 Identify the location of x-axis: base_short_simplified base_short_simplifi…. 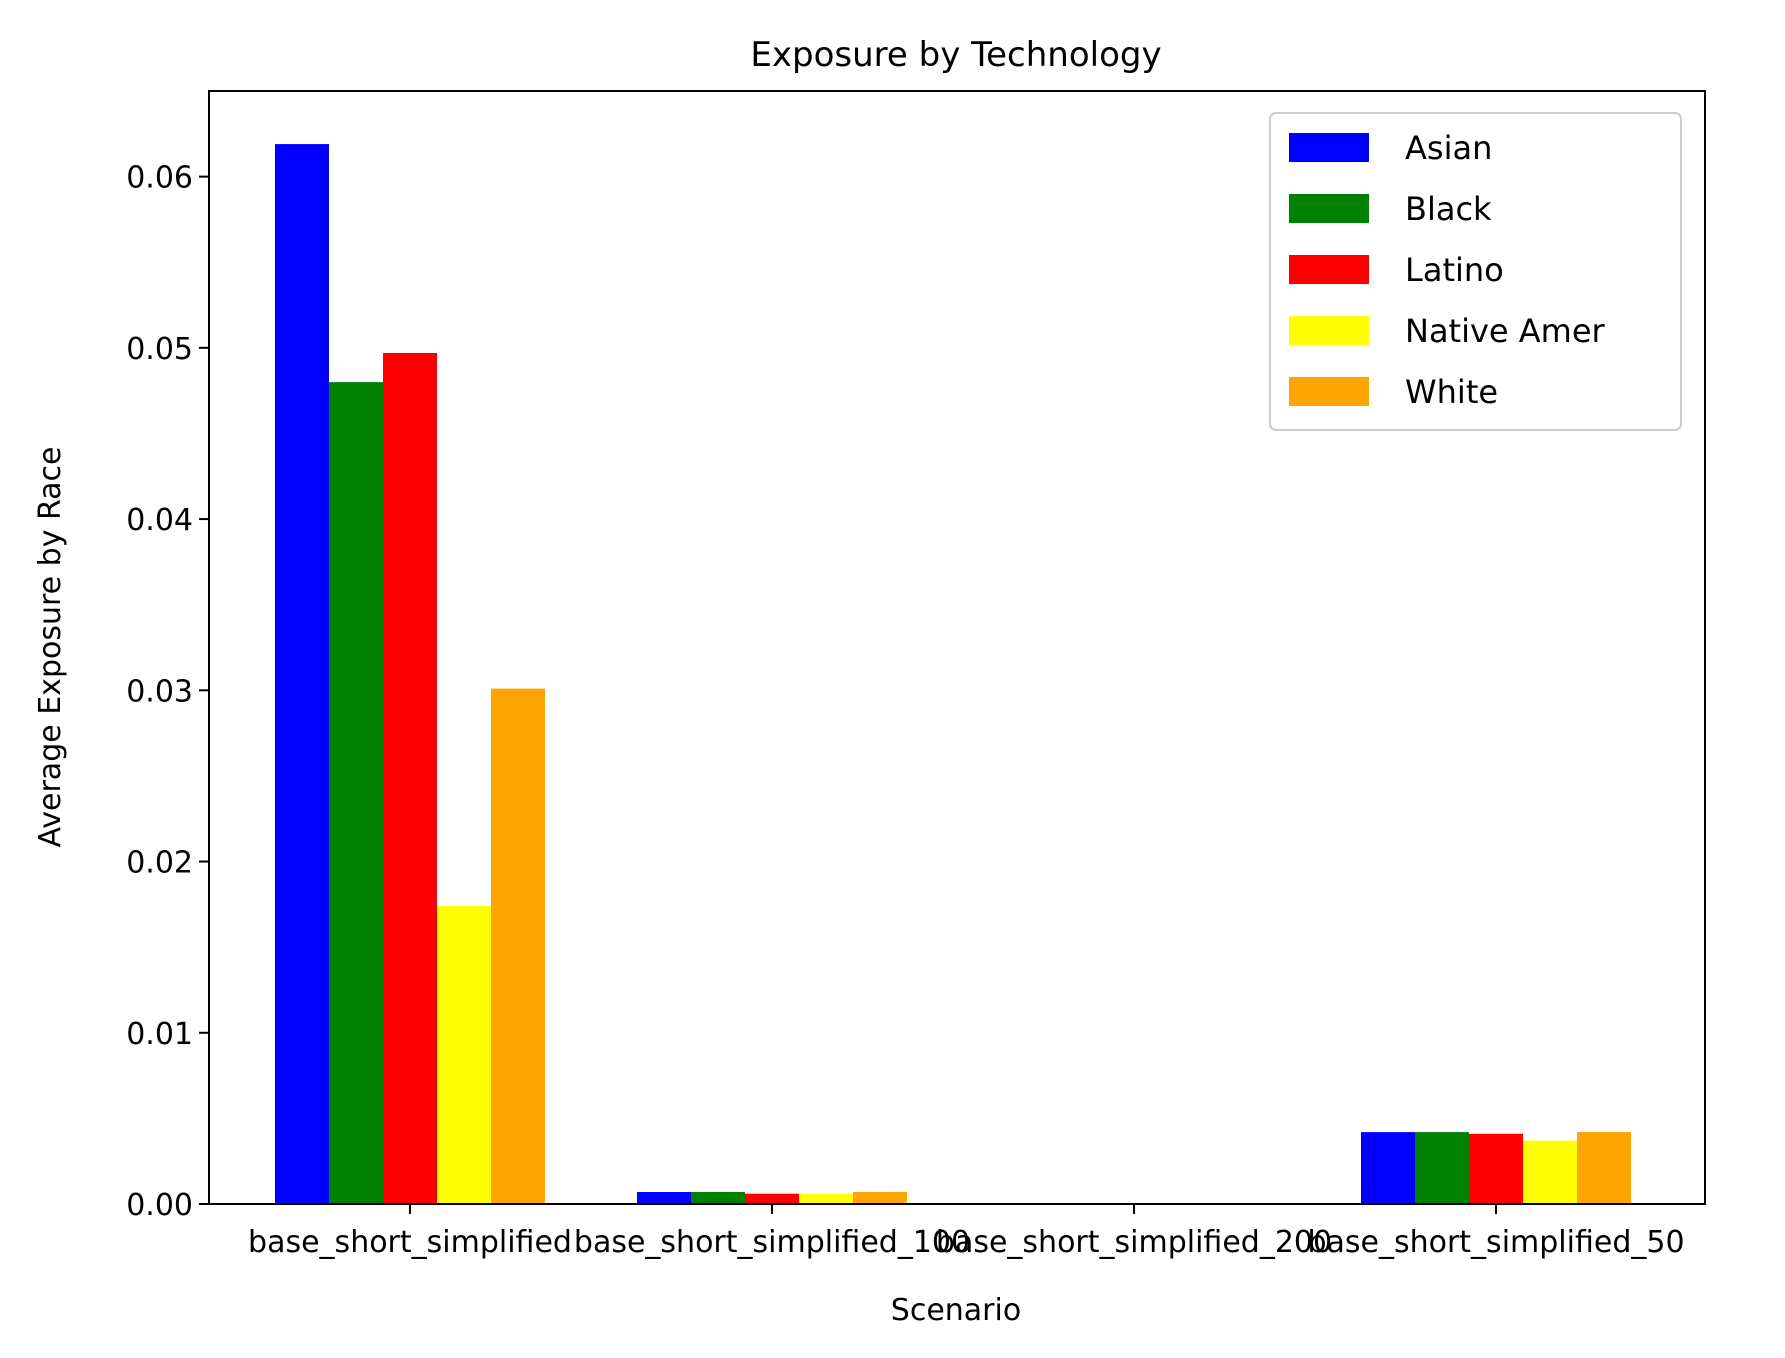
(966, 1232).